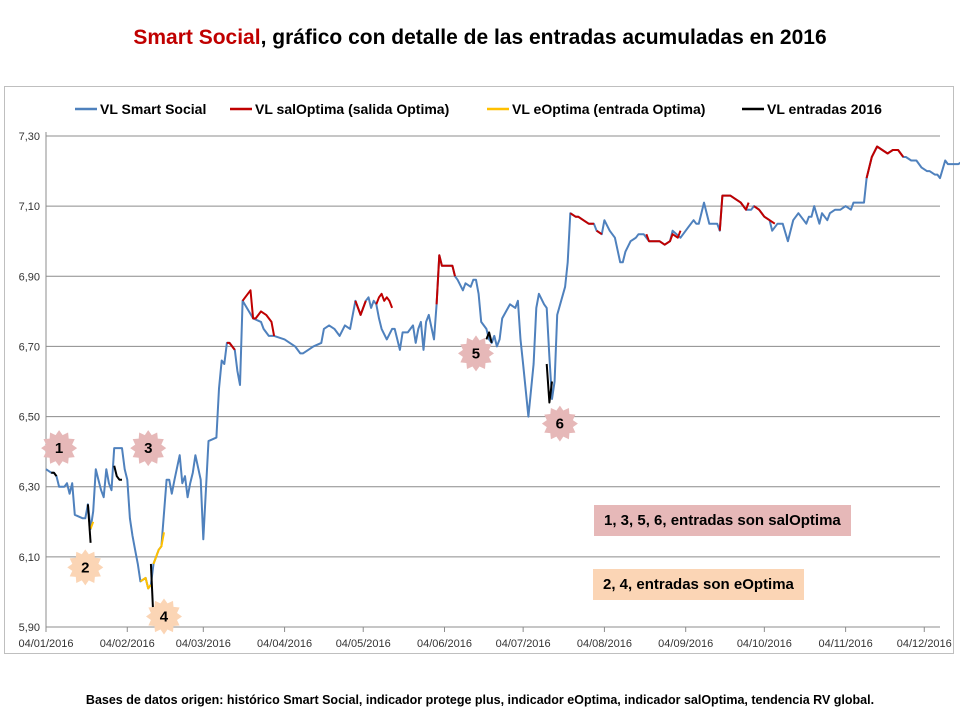  I want to click on y-tick-label: 5,90, so click(29, 628).